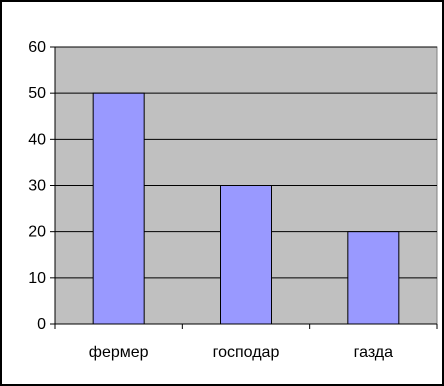 The width and height of the screenshot is (444, 386). What do you see at coordinates (37, 278) in the screenshot?
I see `y-tick-label: 10` at bounding box center [37, 278].